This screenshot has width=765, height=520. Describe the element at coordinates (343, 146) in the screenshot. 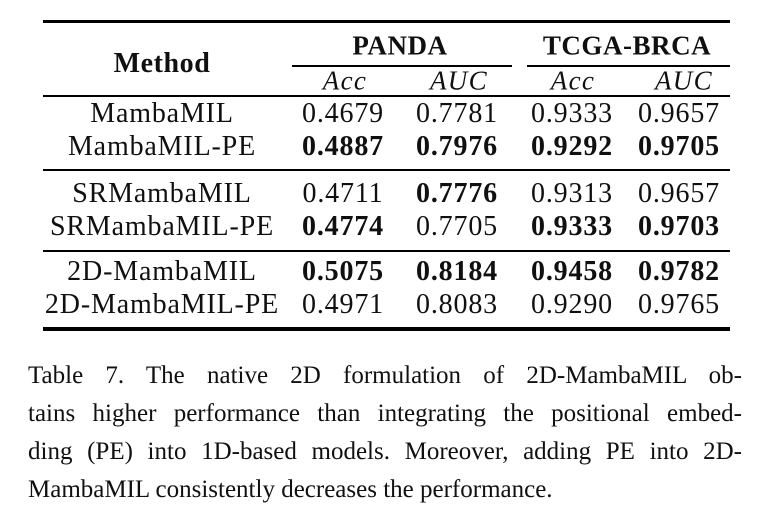

I see `metric-value: 0.4887` at that location.